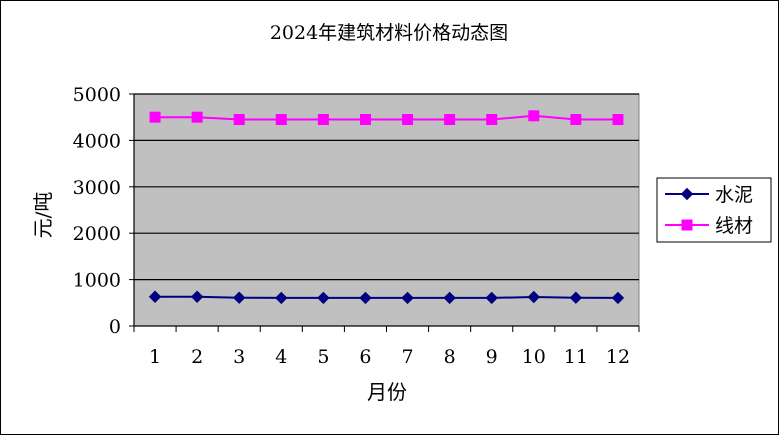 The width and height of the screenshot is (779, 435). What do you see at coordinates (97, 211) in the screenshot?
I see `y-tick-labels: 0 1000 2000 3000 4000 5000` at bounding box center [97, 211].